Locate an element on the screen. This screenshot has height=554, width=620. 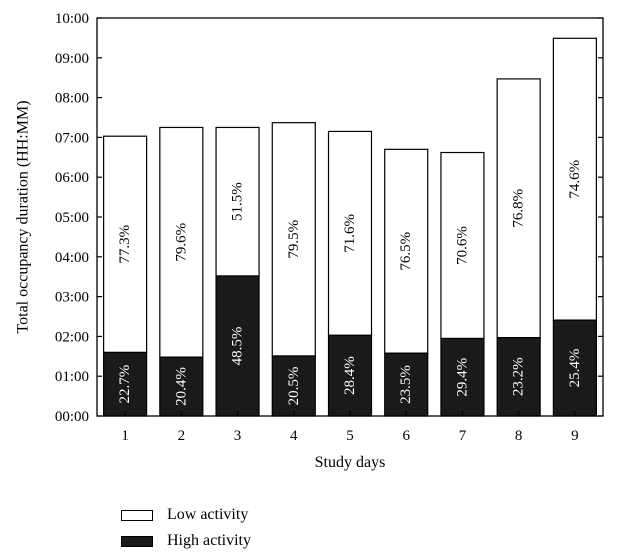
x-tick-label: 2 is located at coordinates (182, 436).